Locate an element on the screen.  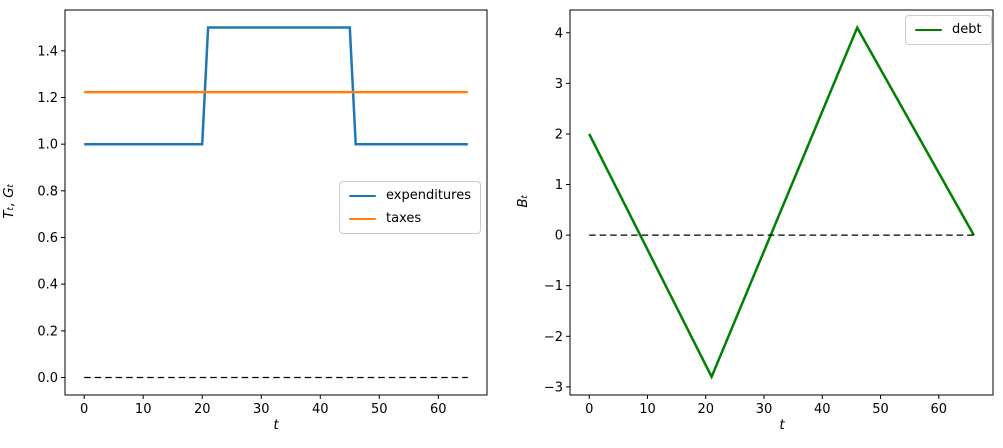
y-tick-label: 1 is located at coordinates (559, 185).